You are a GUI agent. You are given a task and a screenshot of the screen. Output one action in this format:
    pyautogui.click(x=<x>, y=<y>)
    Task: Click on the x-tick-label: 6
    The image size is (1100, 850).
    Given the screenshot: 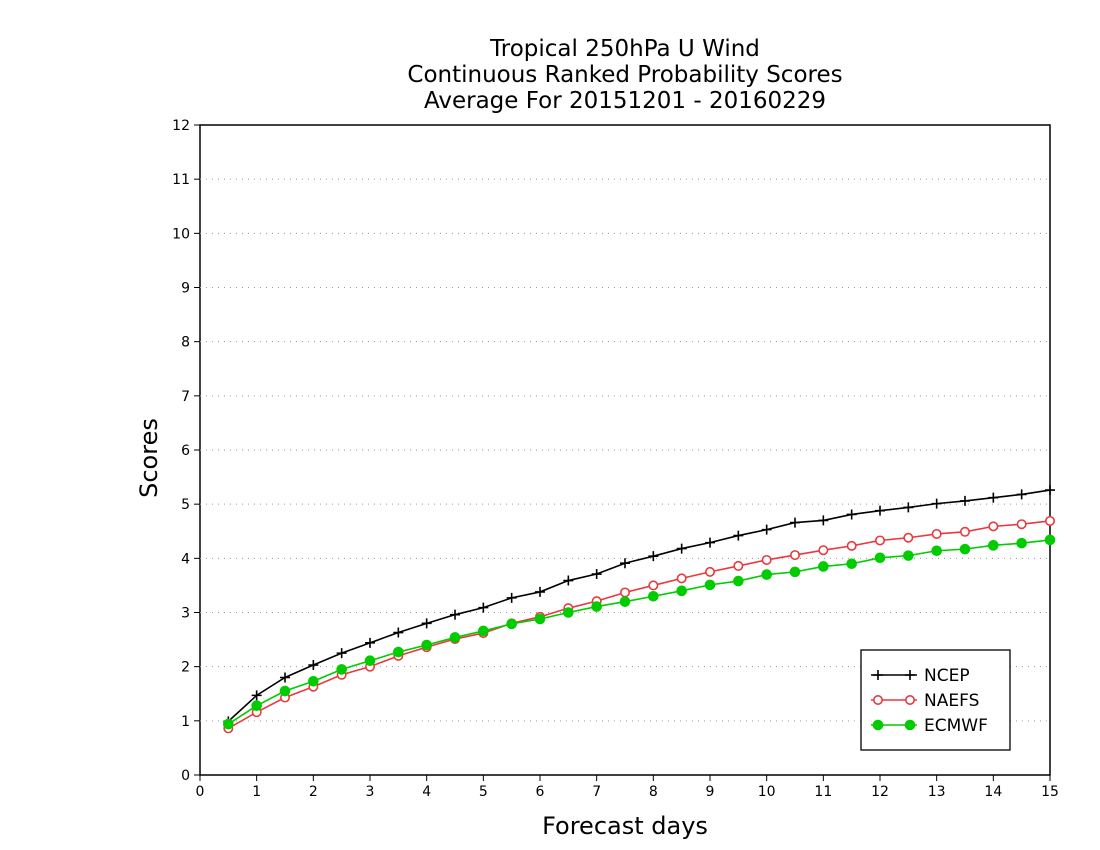 What is the action you would take?
    pyautogui.click(x=540, y=792)
    